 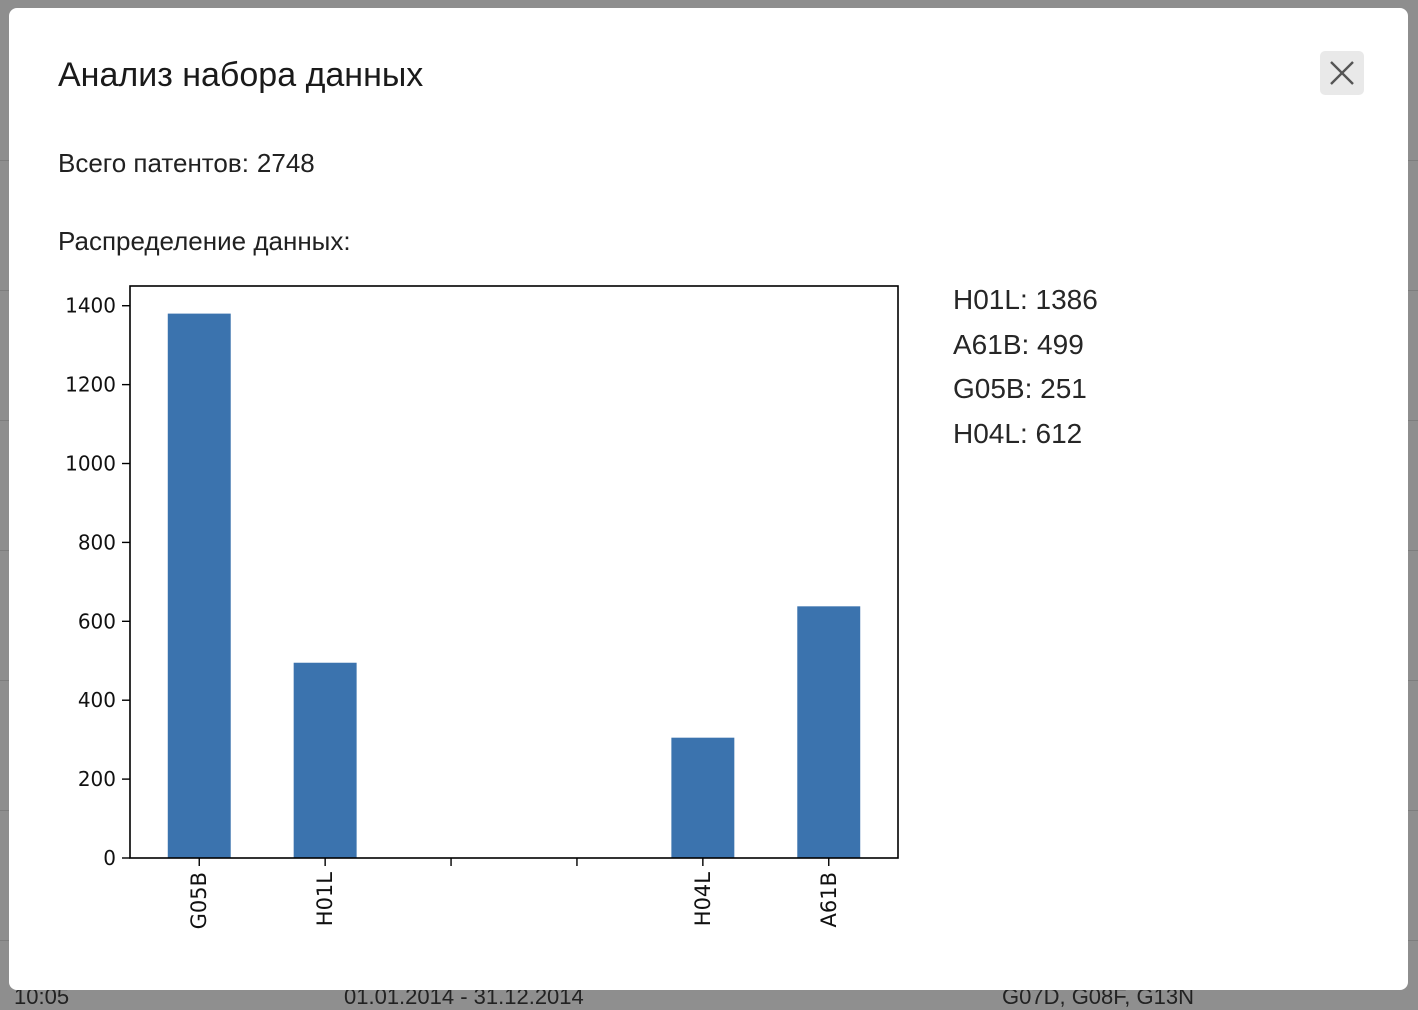 What do you see at coordinates (109, 858) in the screenshot?
I see `y-tick-label: 0` at bounding box center [109, 858].